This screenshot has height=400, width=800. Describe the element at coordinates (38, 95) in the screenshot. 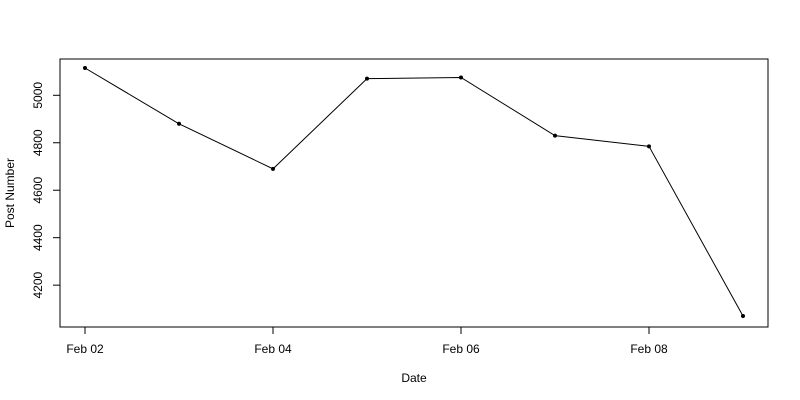

I see `y-tick-label: 5000` at that location.